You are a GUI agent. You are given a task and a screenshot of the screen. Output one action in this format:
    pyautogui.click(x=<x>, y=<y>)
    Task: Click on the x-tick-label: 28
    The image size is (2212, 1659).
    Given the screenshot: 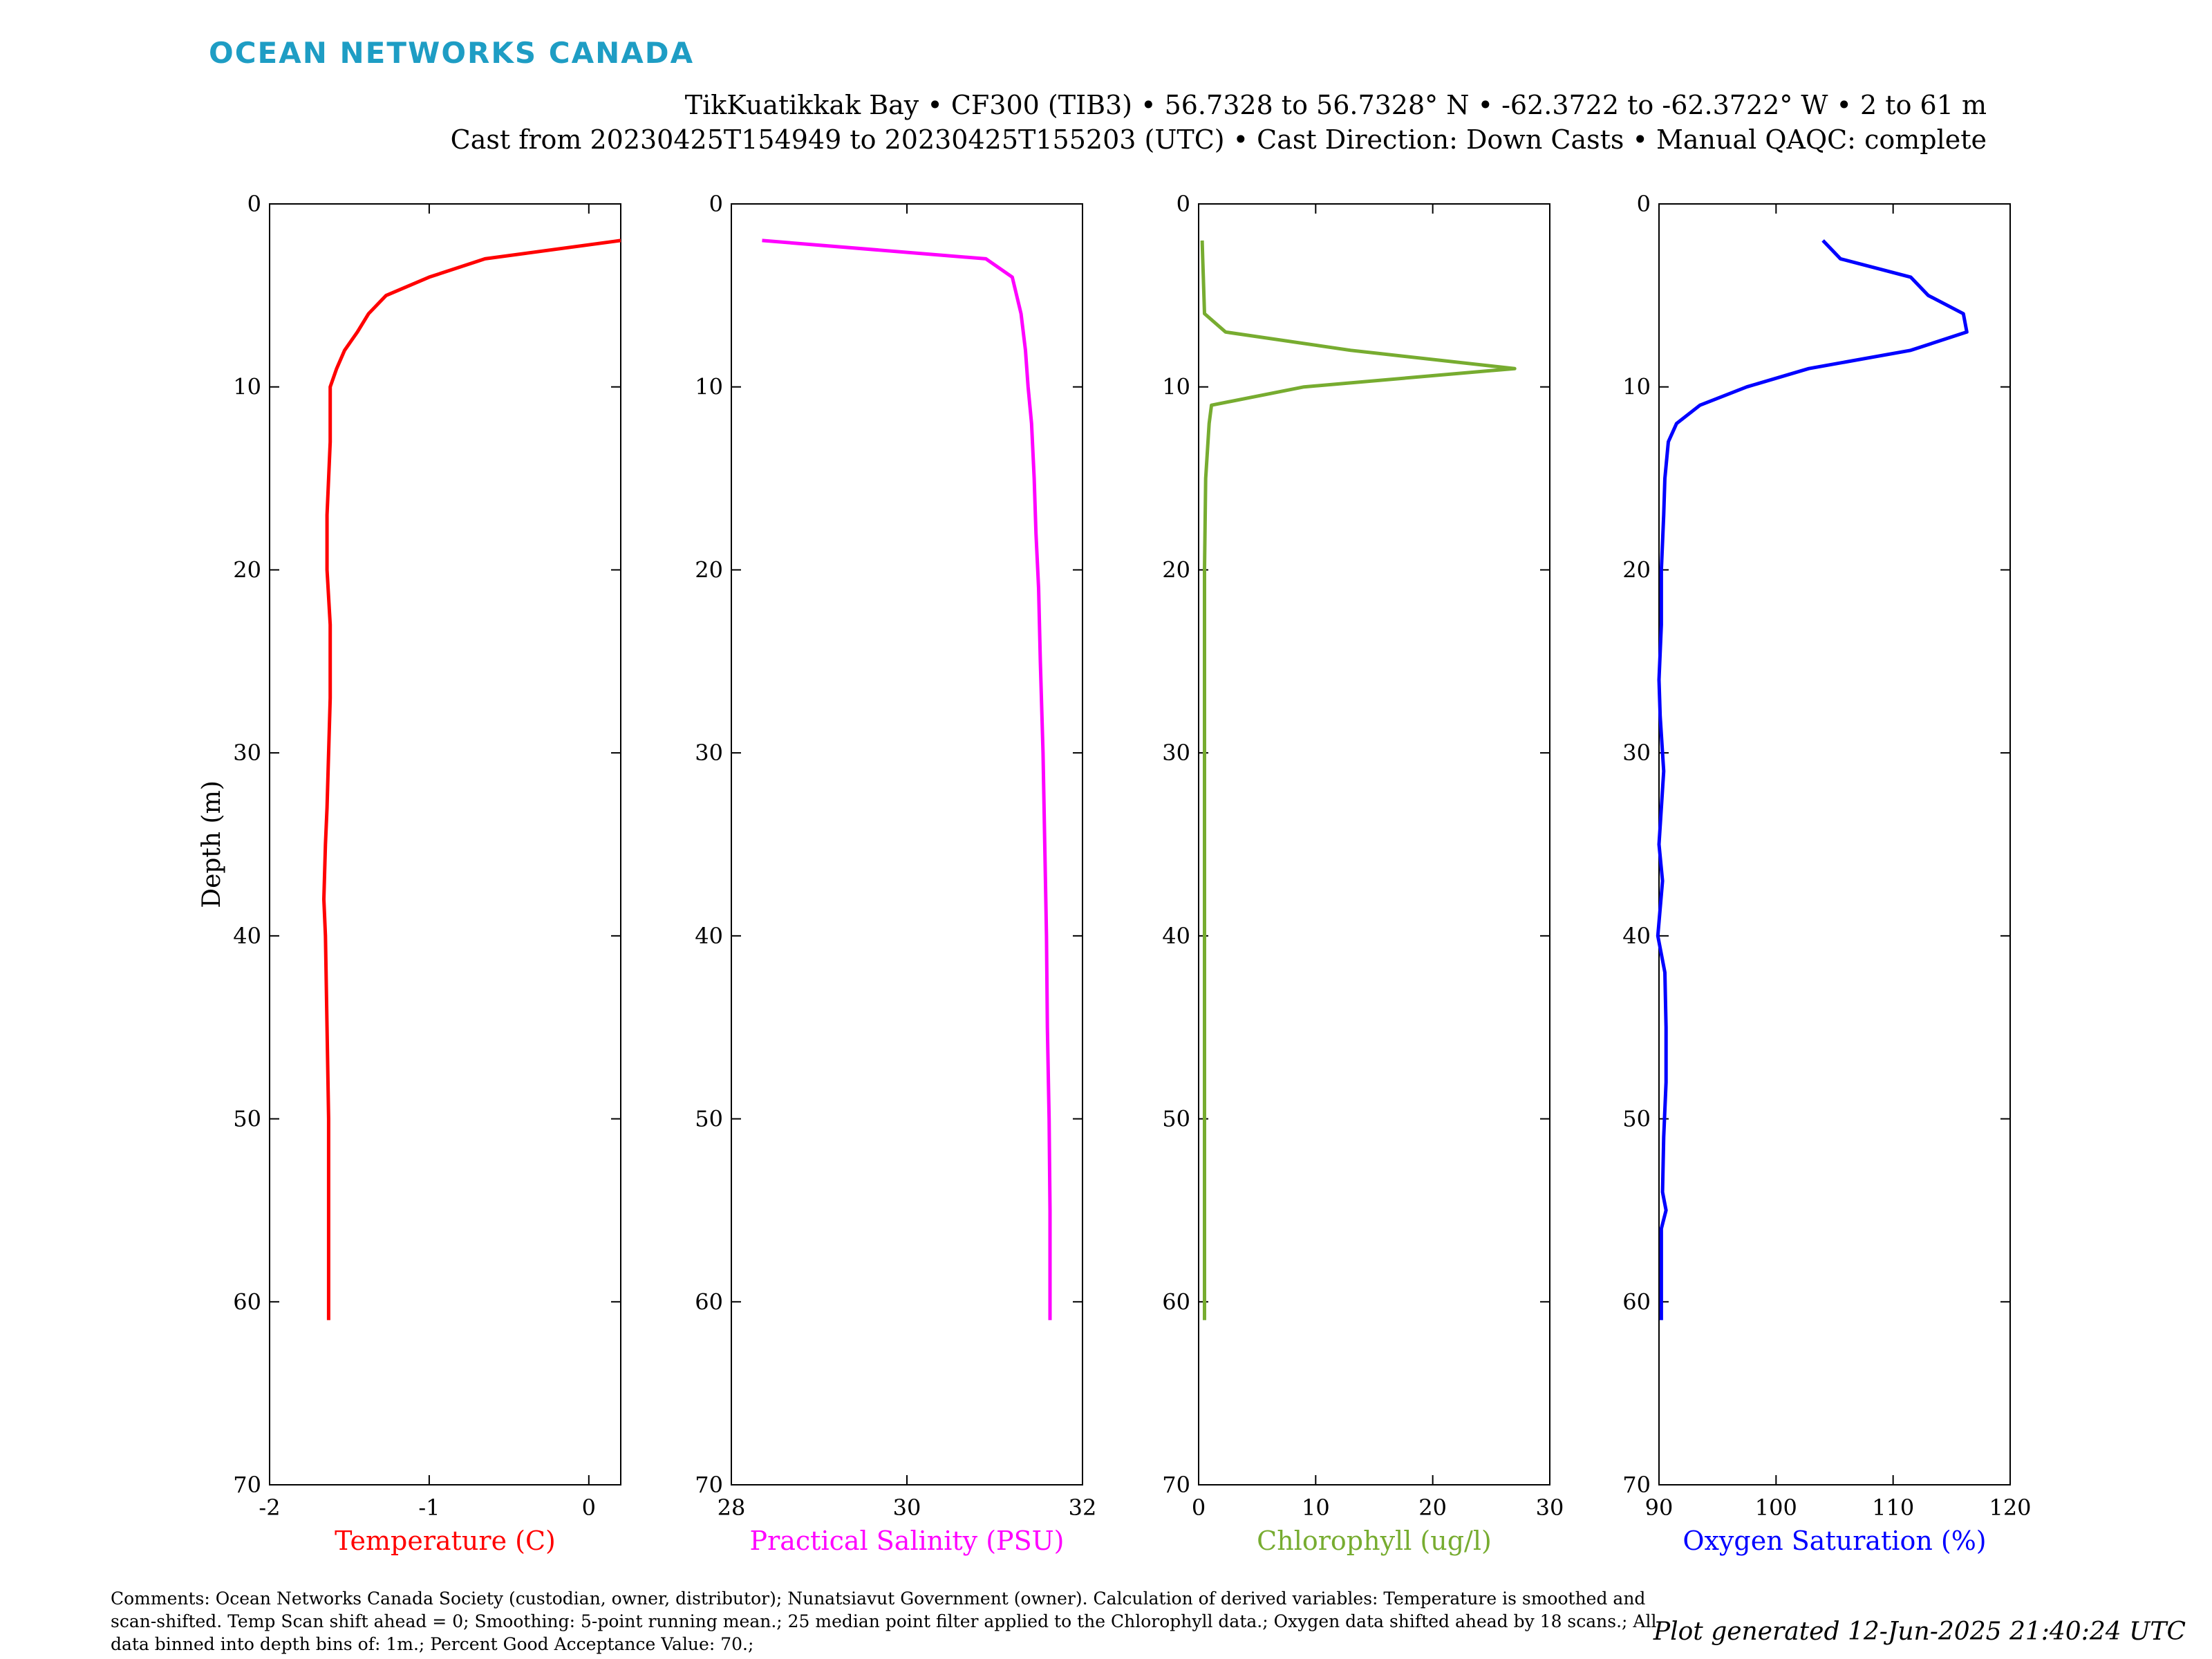 What is the action you would take?
    pyautogui.click(x=732, y=1507)
    